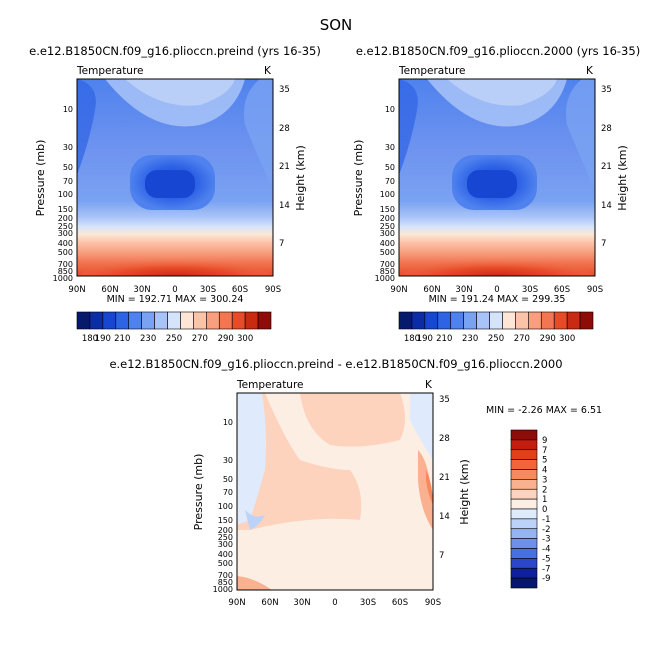 The image size is (671, 671). I want to click on figure-title: SON, so click(336, 25).